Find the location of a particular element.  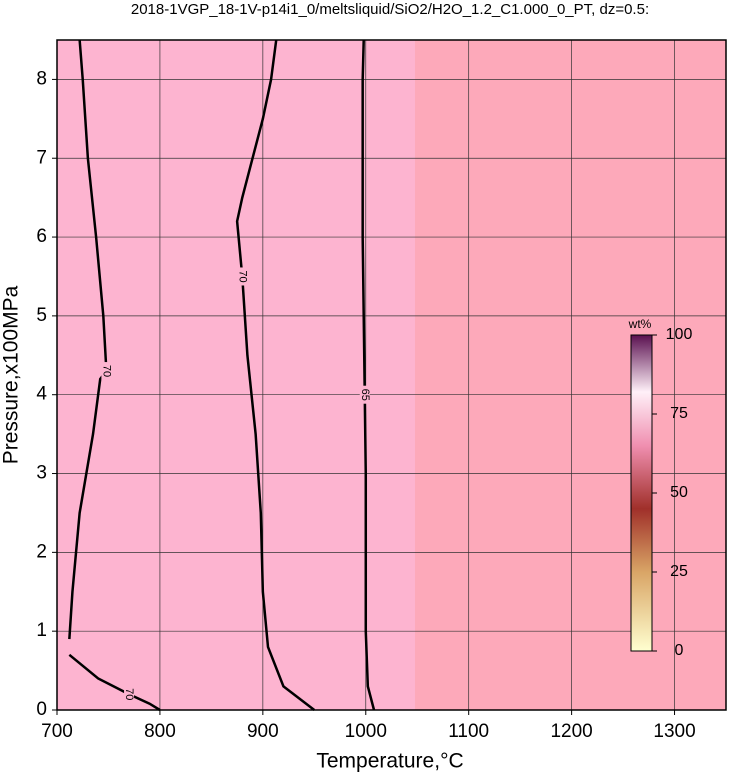

y-tick-label: 7 is located at coordinates (41, 157).